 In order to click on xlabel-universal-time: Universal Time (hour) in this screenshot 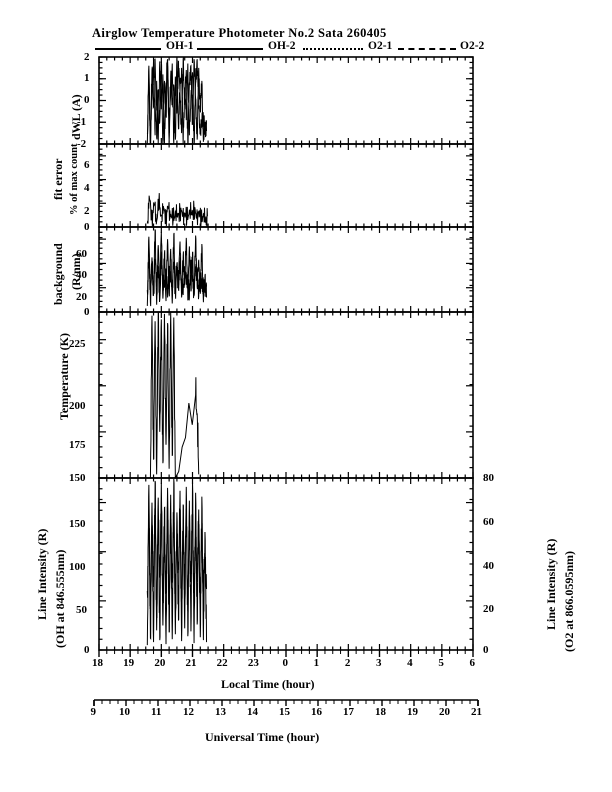, I will do `click(262, 737)`.